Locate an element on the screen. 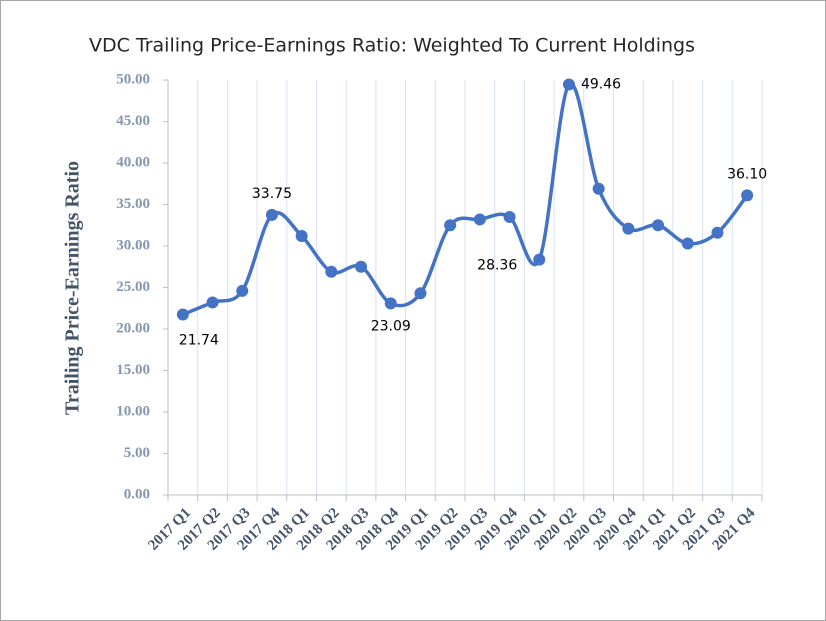 The width and height of the screenshot is (826, 621). y-tick-label: 5.00 is located at coordinates (137, 453).